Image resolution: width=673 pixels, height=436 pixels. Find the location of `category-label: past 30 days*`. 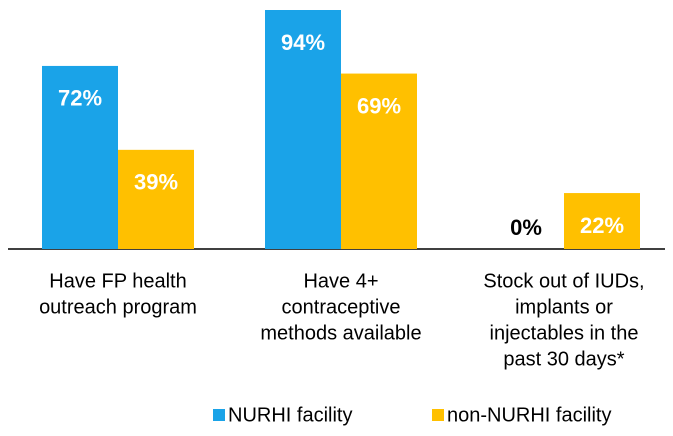

category-label: past 30 days* is located at coordinates (563, 359).